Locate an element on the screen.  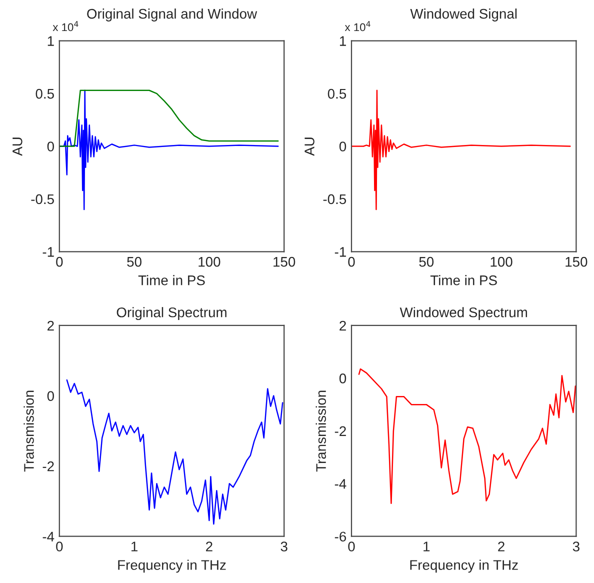
chart-title: Original Signal and Window is located at coordinates (172, 15).